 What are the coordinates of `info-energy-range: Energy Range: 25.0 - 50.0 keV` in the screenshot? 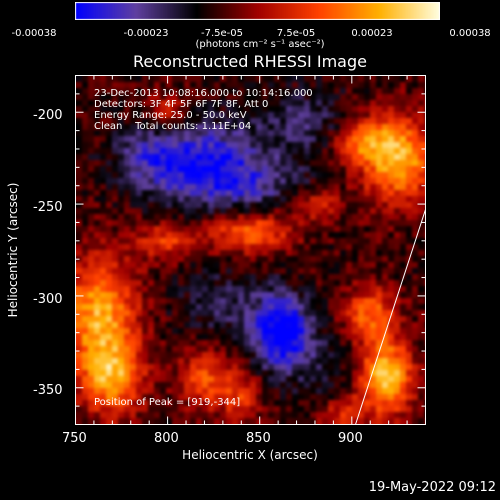 It's located at (170, 115).